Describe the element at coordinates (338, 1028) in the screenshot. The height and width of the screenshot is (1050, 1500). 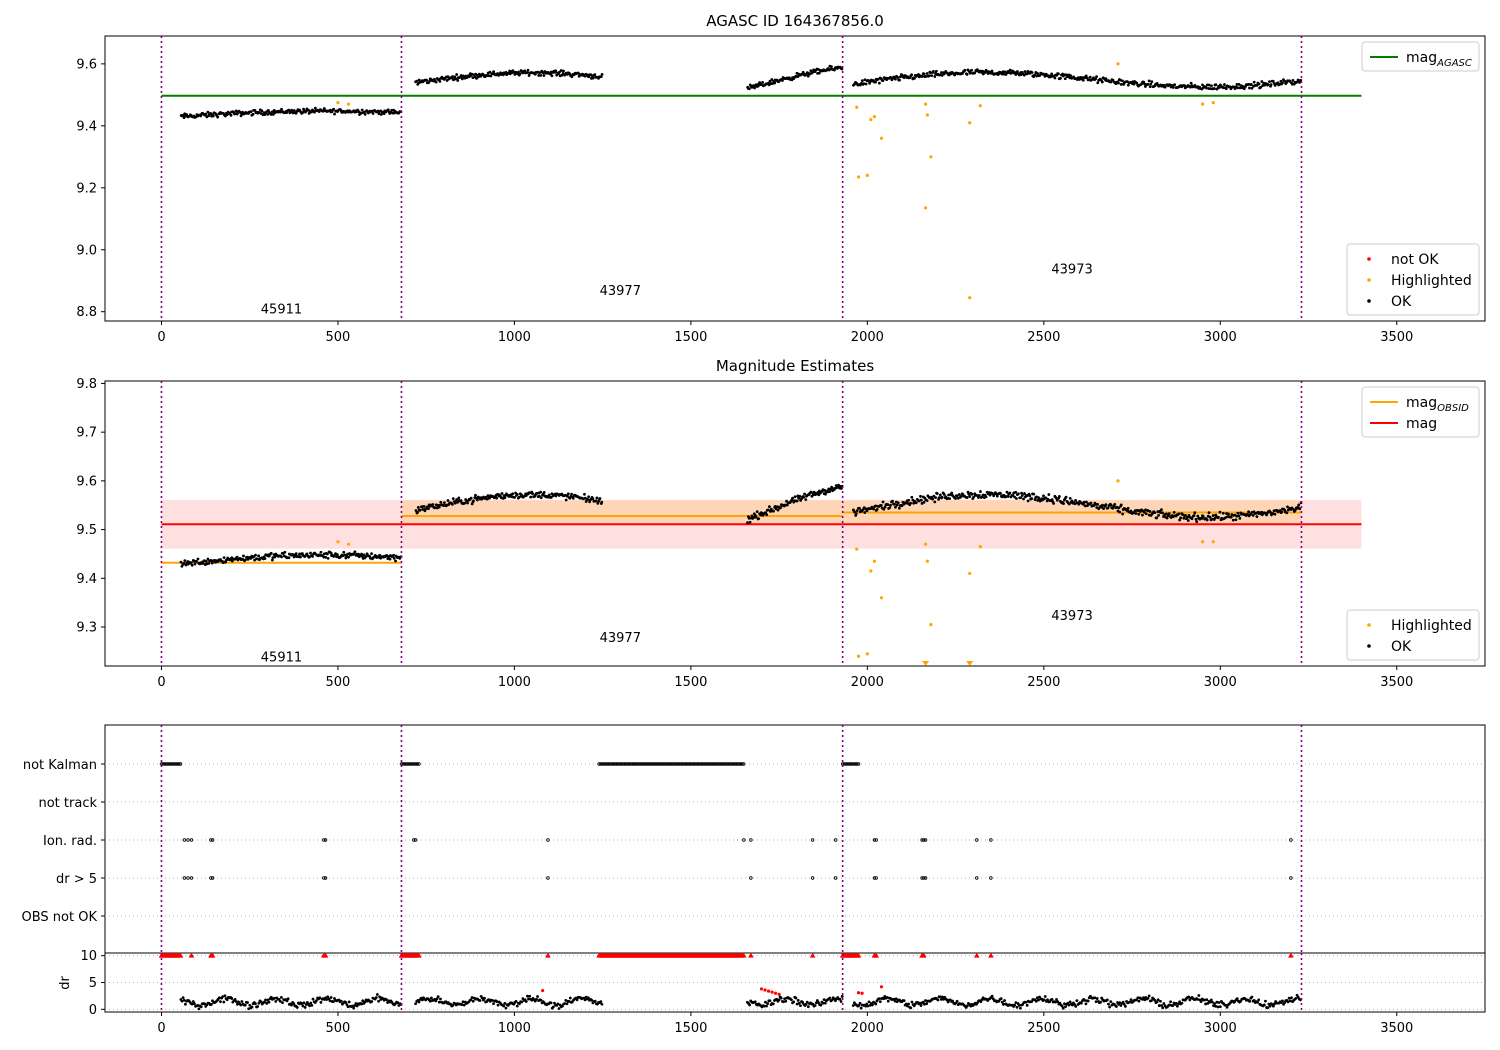
I see `x-tick-label: 500` at that location.